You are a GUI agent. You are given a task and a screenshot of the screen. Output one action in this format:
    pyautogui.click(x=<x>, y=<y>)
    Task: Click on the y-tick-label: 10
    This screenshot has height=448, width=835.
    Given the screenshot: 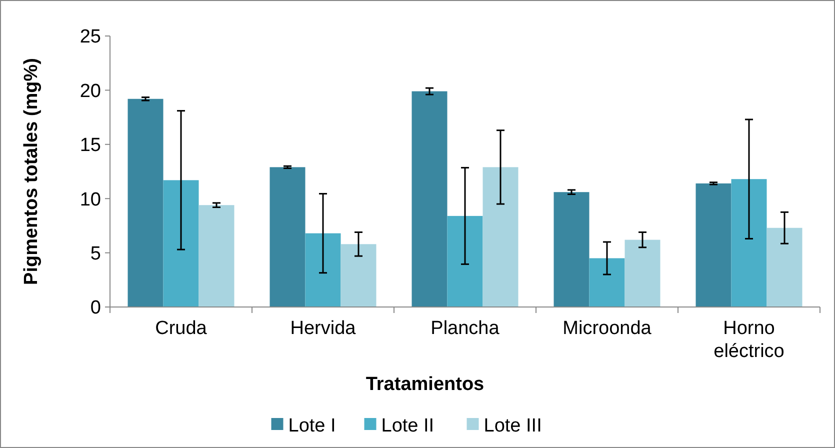 What is the action you would take?
    pyautogui.click(x=90, y=199)
    